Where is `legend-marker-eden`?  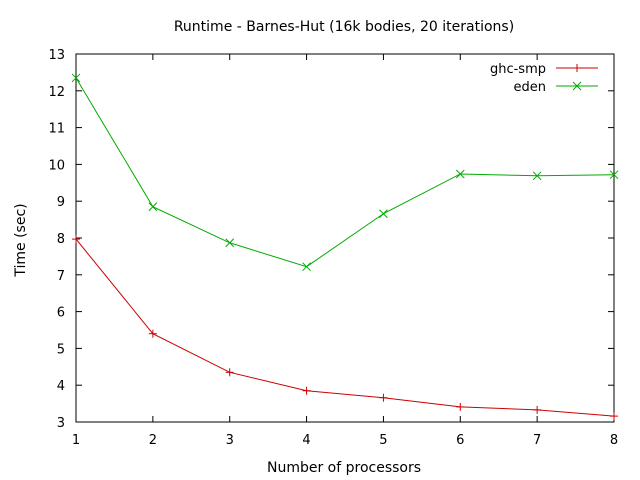
legend-marker-eden is located at coordinates (577, 86).